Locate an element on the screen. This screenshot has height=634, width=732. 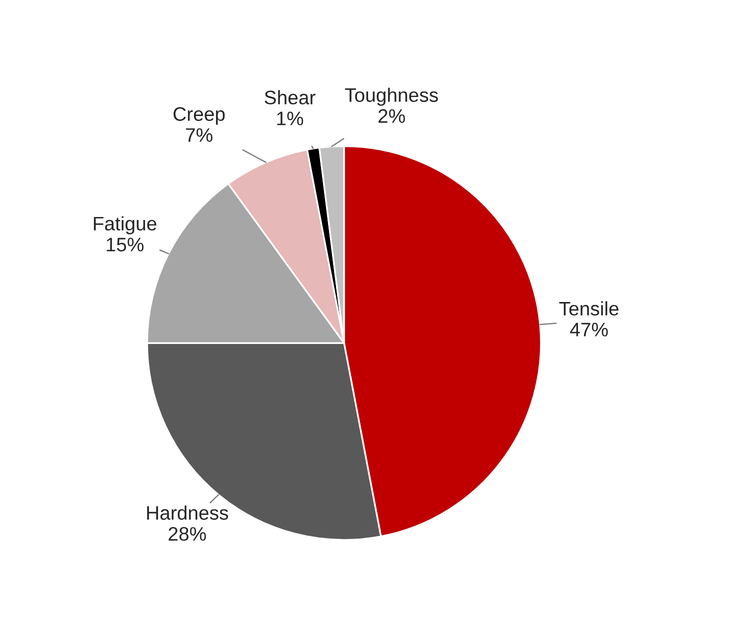
data-label: 47% is located at coordinates (589, 329).